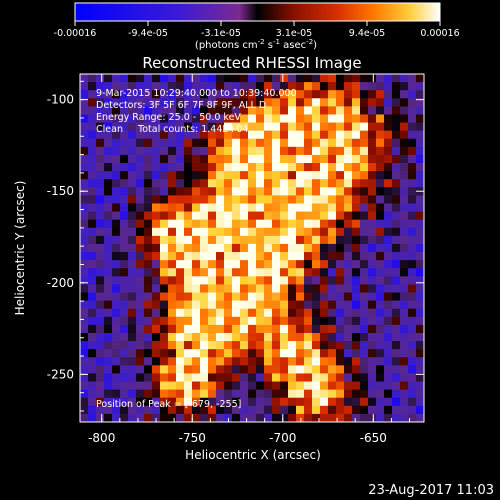 The image size is (500, 500). What do you see at coordinates (60, 191) in the screenshot?
I see `y-tick-label: -150` at bounding box center [60, 191].